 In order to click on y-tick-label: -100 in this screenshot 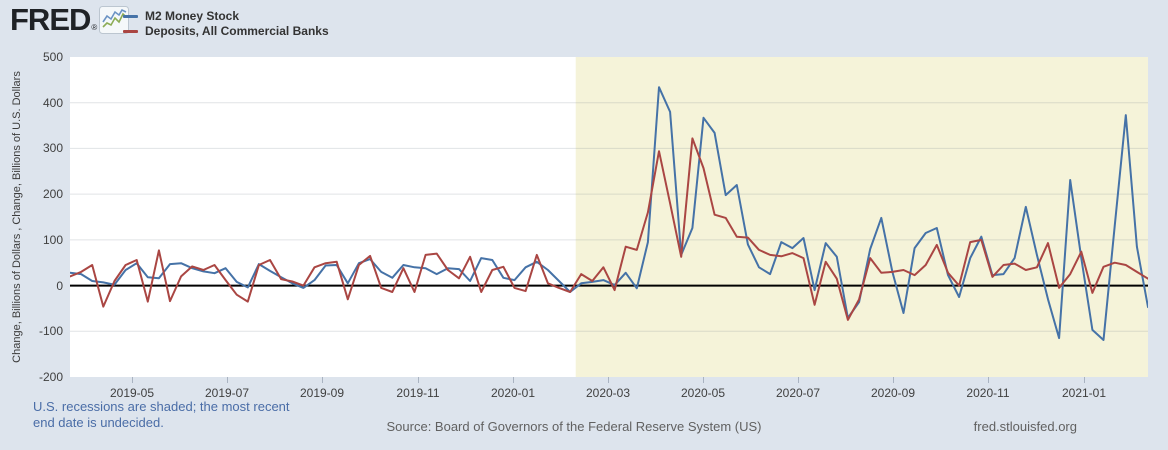, I will do `click(50, 331)`.